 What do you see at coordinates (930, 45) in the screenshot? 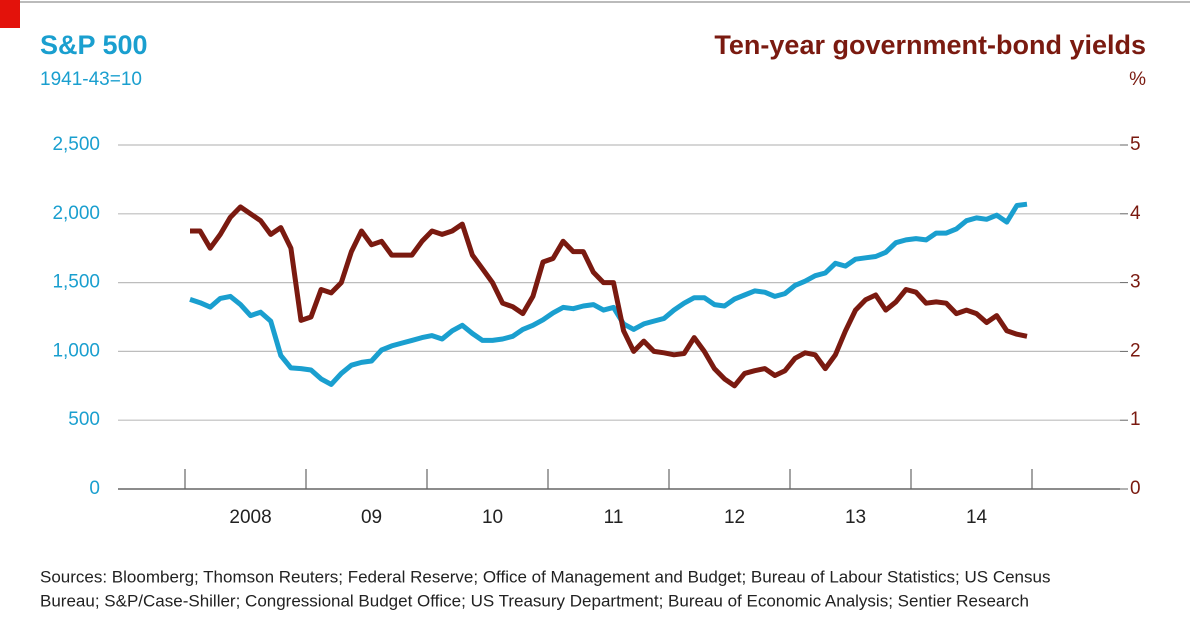
I see `y2-title: Ten-year government-bond yields` at bounding box center [930, 45].